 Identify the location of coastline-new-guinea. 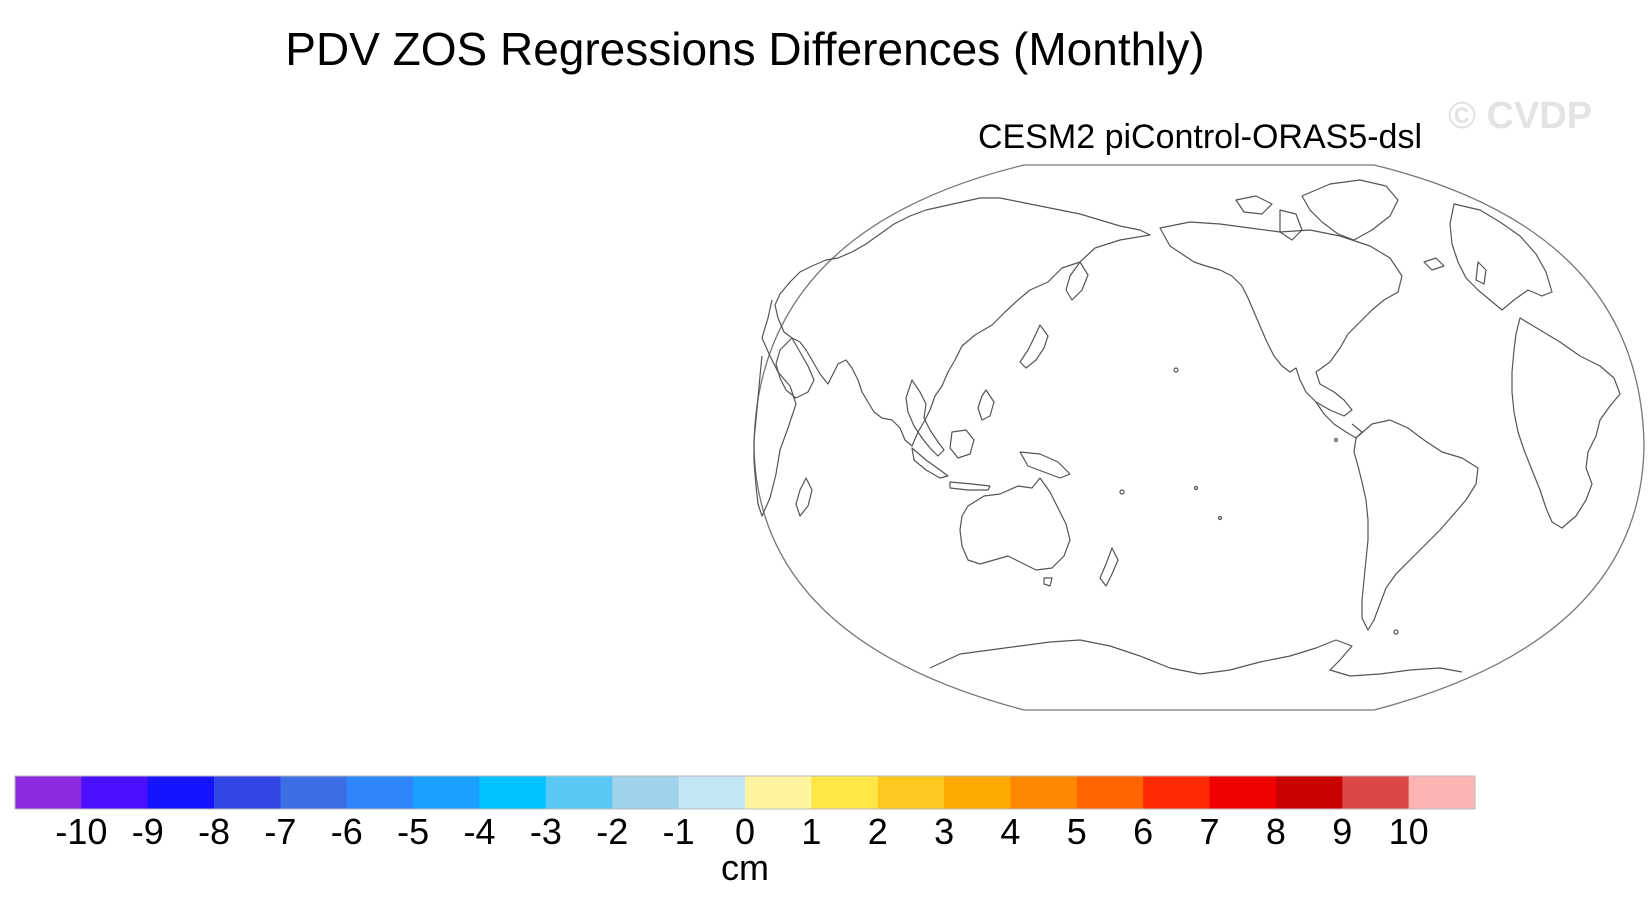
(1045, 465).